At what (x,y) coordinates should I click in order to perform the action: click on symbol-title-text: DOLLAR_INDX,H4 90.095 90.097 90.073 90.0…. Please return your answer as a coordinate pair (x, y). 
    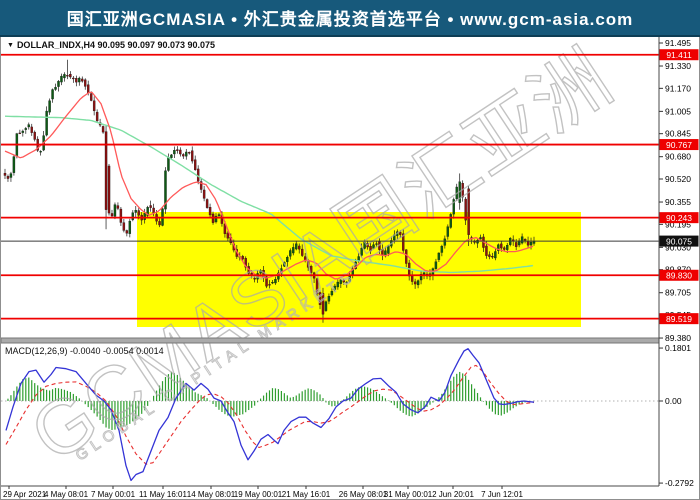
    Looking at the image, I should click on (116, 45).